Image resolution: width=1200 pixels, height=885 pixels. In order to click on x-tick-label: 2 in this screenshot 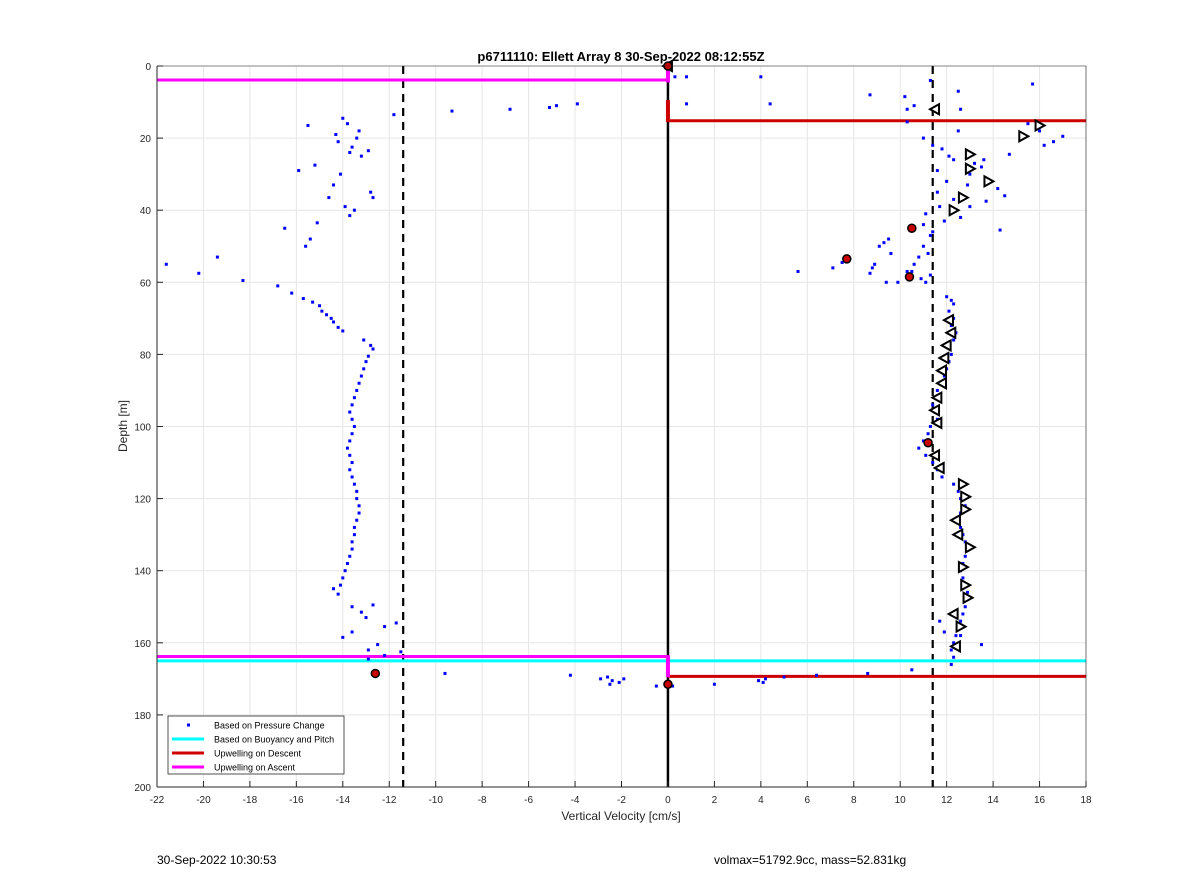, I will do `click(715, 800)`.